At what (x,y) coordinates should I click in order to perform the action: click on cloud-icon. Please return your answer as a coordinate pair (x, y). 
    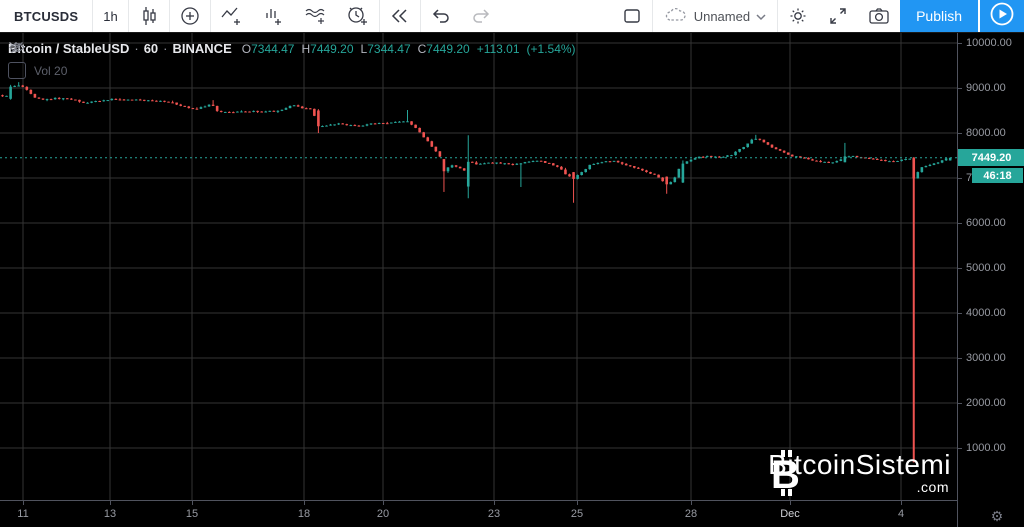
    Looking at the image, I should click on (676, 16).